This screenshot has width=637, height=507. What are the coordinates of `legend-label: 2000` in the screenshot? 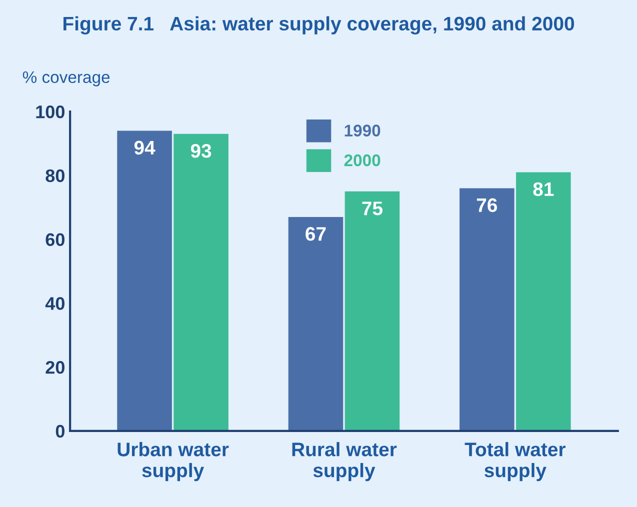 It's located at (362, 160).